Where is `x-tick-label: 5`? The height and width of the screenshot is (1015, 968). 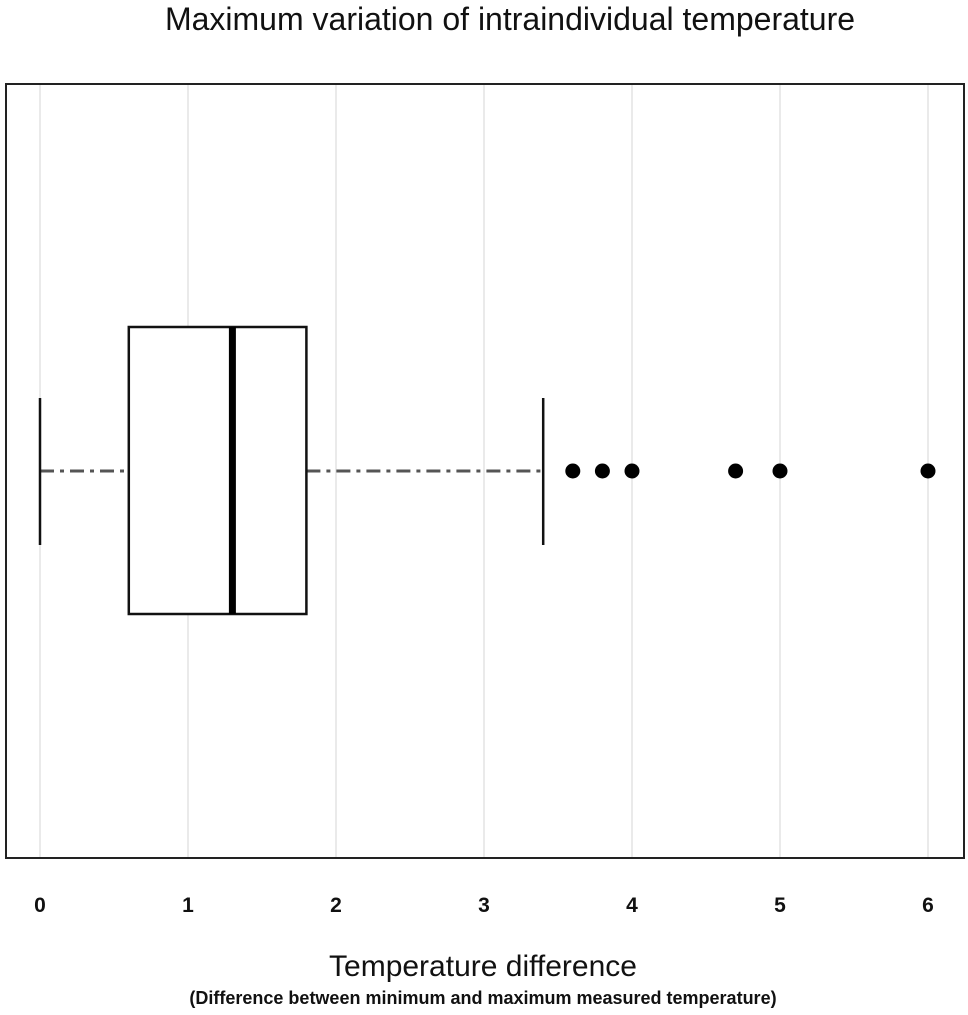 x-tick-label: 5 is located at coordinates (780, 905).